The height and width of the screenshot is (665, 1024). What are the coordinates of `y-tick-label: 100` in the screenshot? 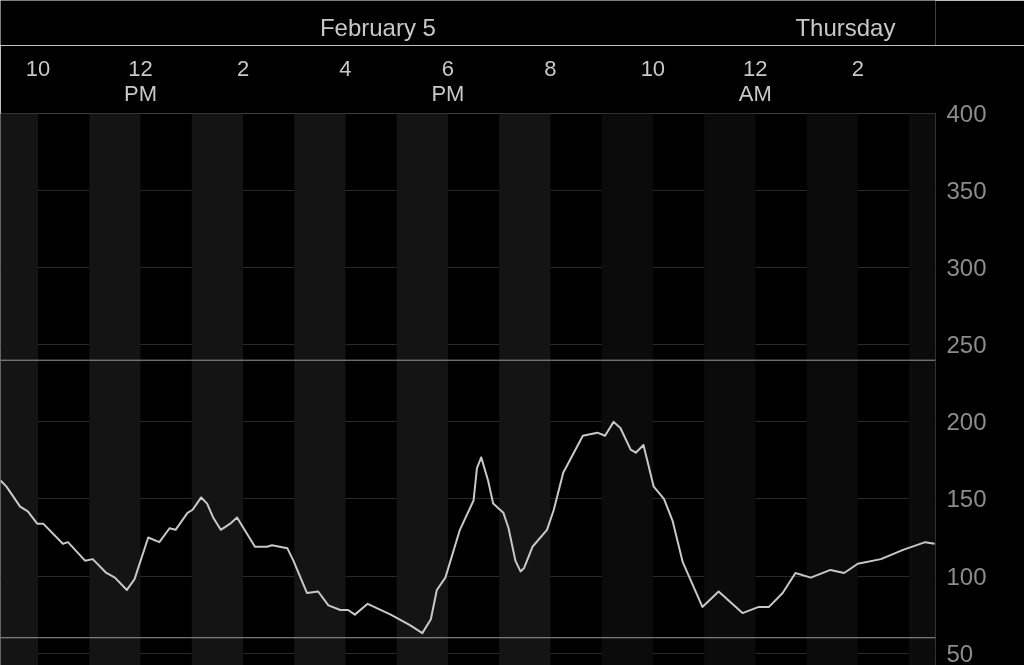 It's located at (966, 576).